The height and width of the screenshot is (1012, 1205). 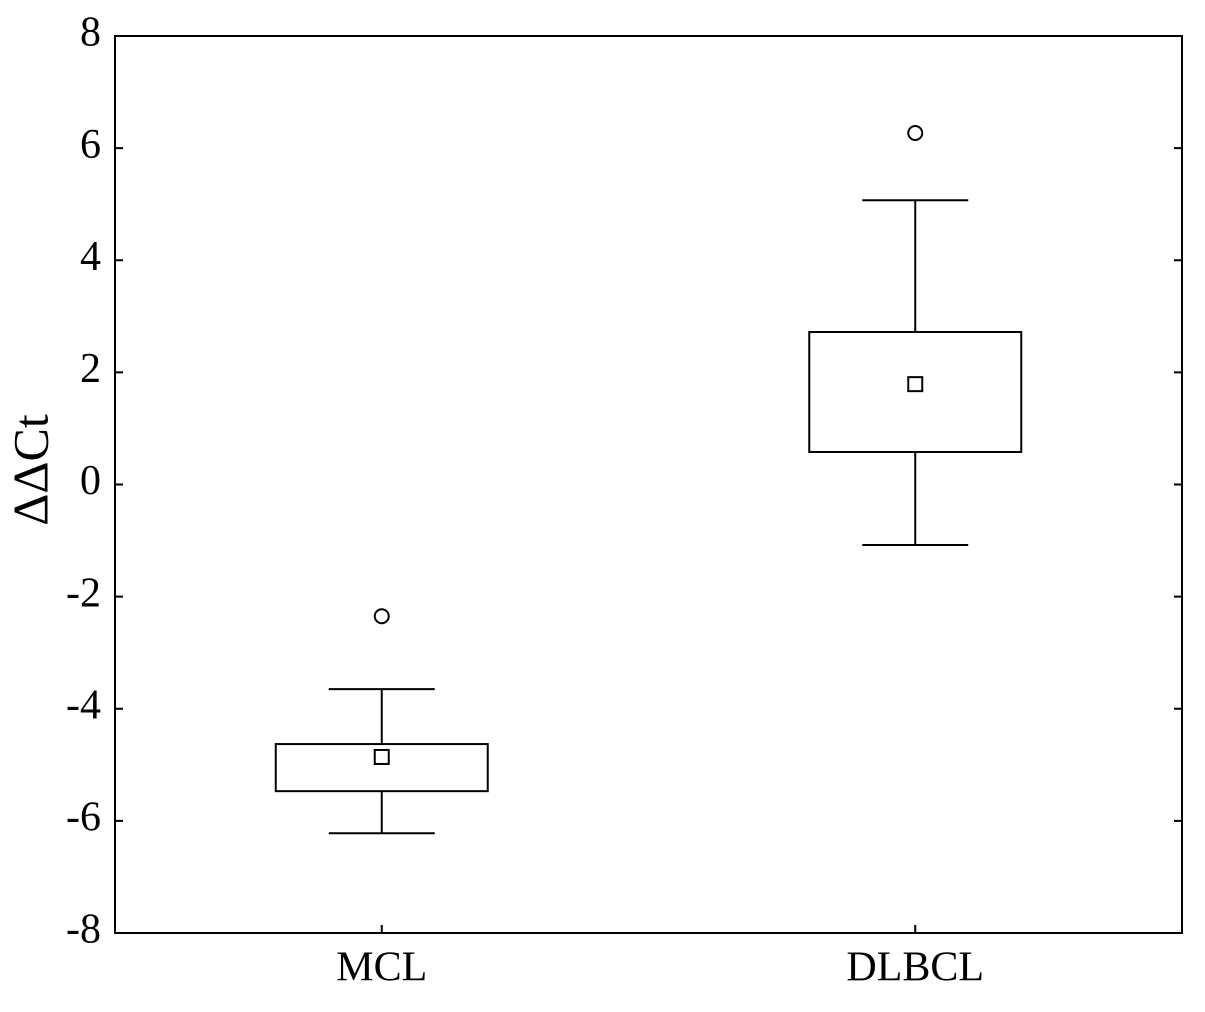 What do you see at coordinates (30, 470) in the screenshot?
I see `y-axis-label: ΔΔCt` at bounding box center [30, 470].